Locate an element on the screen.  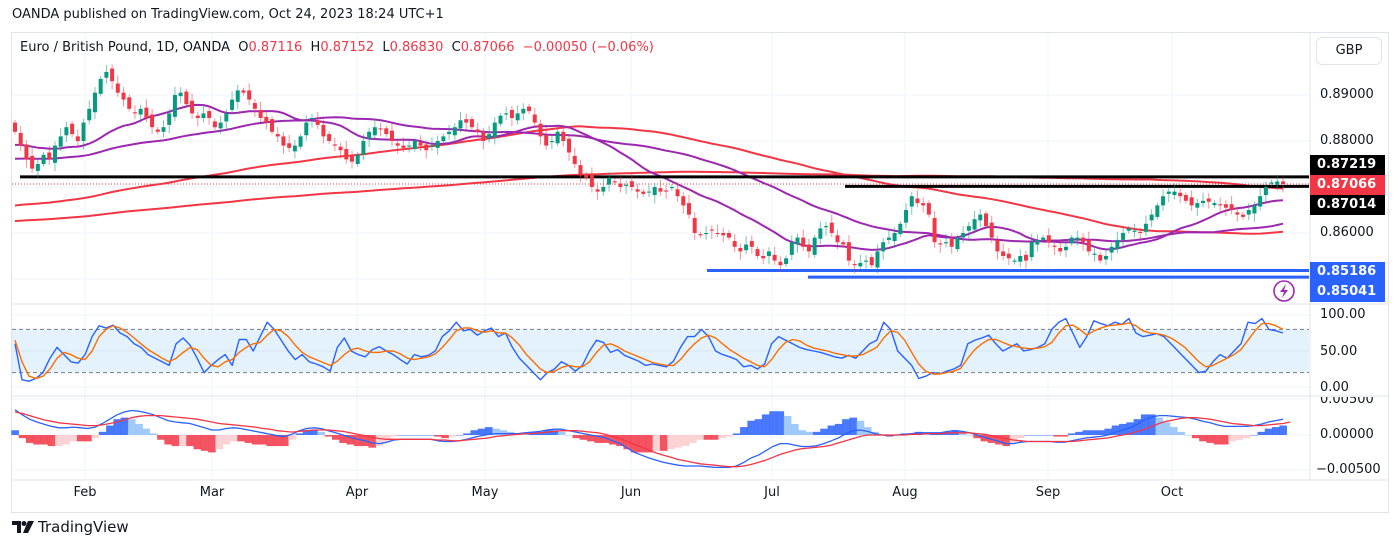
lightning-icon-bolt is located at coordinates (1284, 291).